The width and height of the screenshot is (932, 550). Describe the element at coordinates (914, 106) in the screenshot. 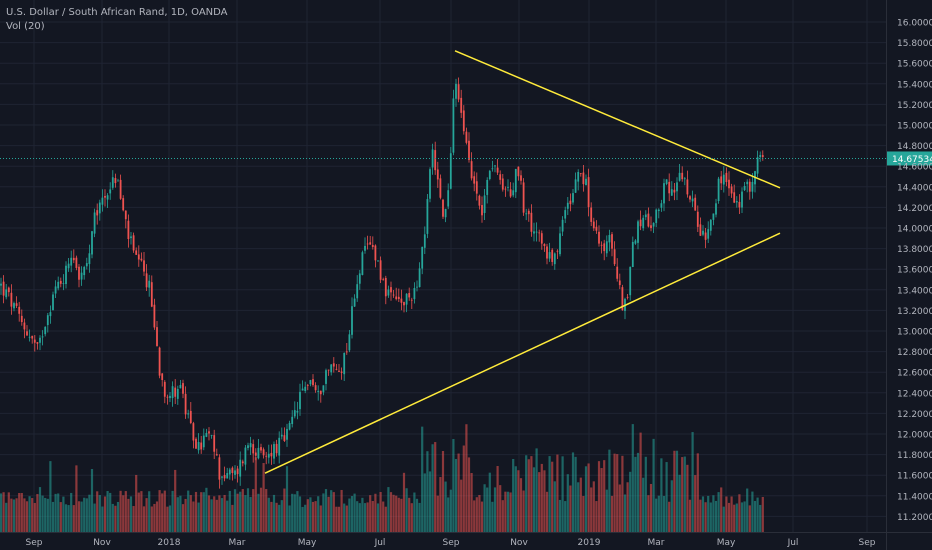

I see `y-tick-label: 15.20000` at that location.